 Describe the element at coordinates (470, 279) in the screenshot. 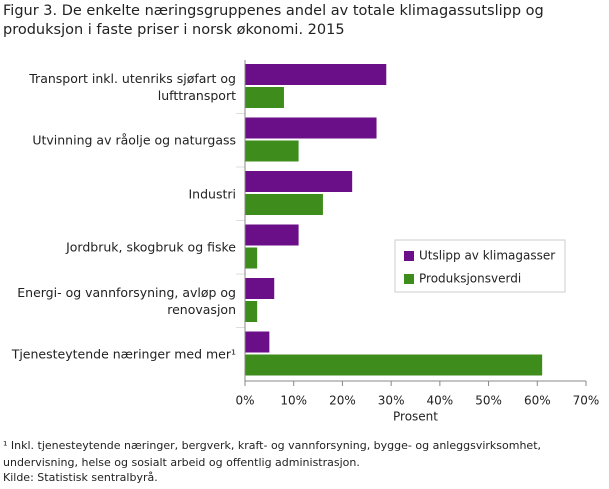

I see `legend-label: Produksjonsverdi` at that location.